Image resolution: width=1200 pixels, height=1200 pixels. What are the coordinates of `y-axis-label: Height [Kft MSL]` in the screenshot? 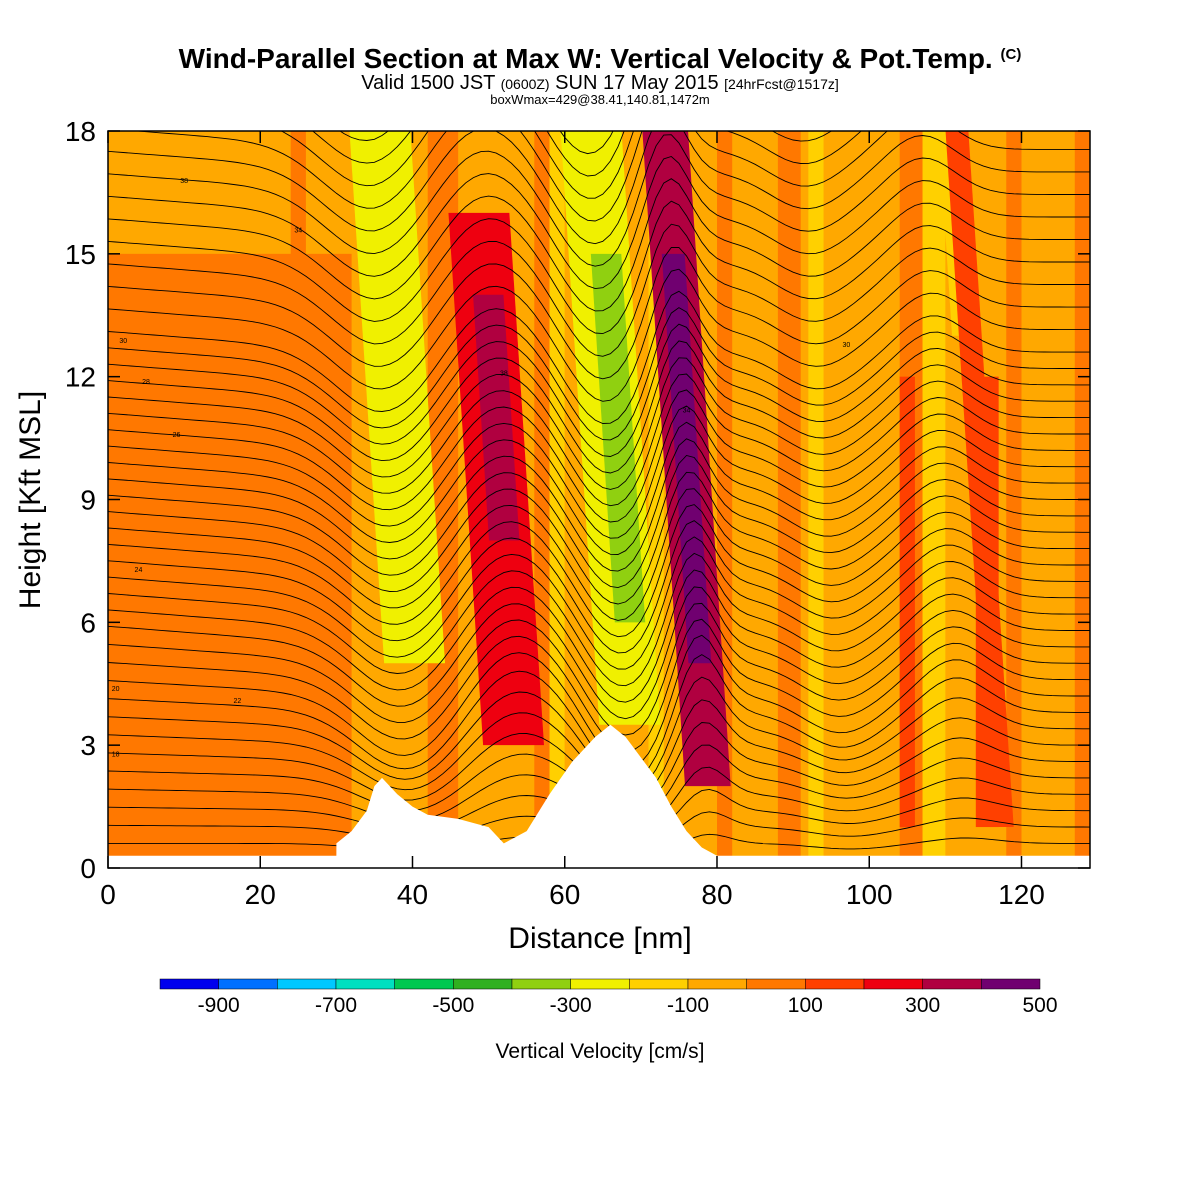 It's located at (30, 500).